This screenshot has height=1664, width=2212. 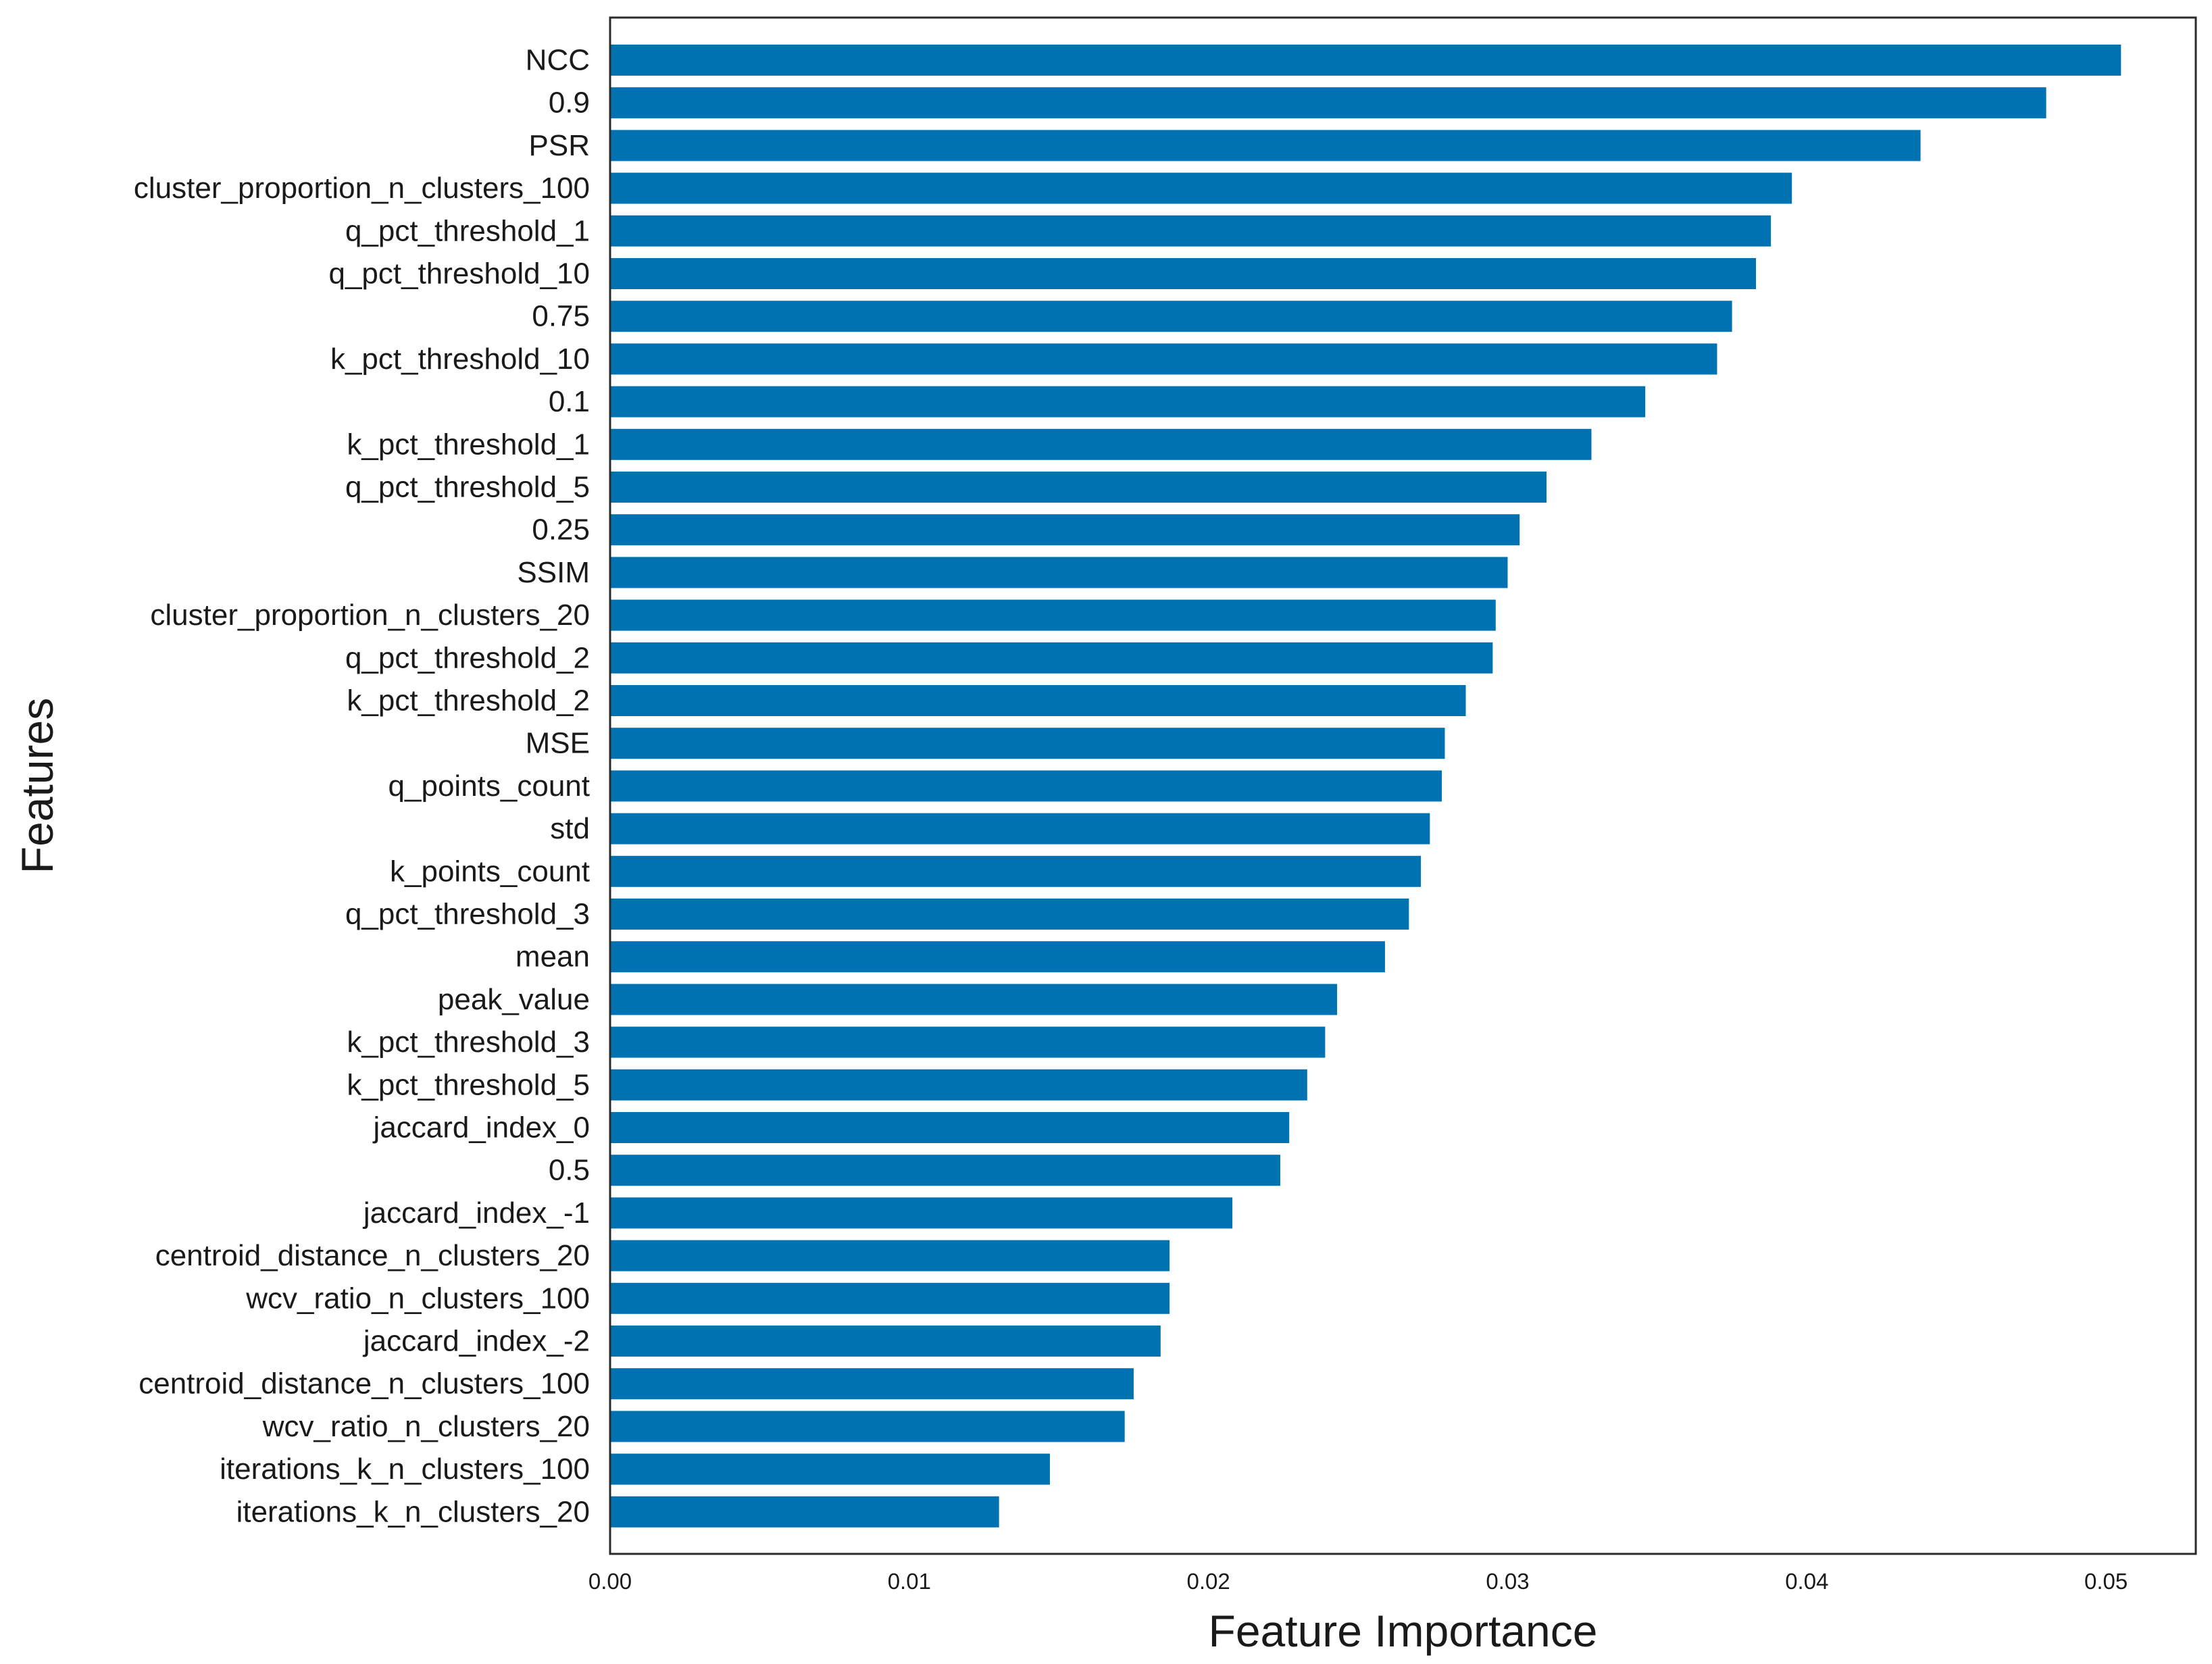 What do you see at coordinates (362, 188) in the screenshot?
I see `category-label: cluster_proportion_n_clusters_100` at bounding box center [362, 188].